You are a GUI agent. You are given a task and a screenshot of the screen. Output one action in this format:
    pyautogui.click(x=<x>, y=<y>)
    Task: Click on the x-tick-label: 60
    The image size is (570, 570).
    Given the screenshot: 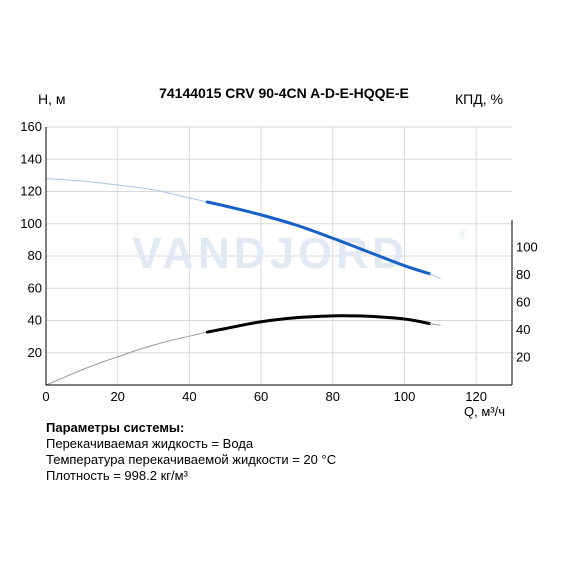 What is the action you would take?
    pyautogui.click(x=261, y=396)
    